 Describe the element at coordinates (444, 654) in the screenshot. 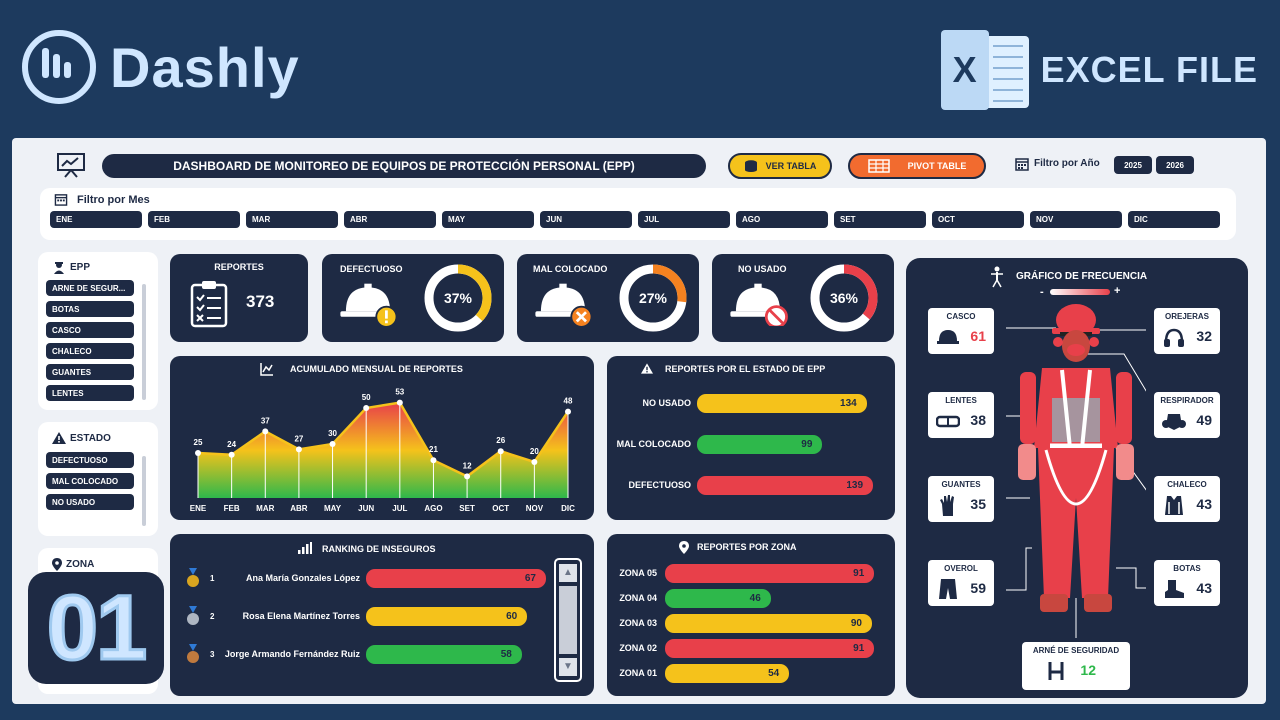

I see `rank-bar: 58` at that location.